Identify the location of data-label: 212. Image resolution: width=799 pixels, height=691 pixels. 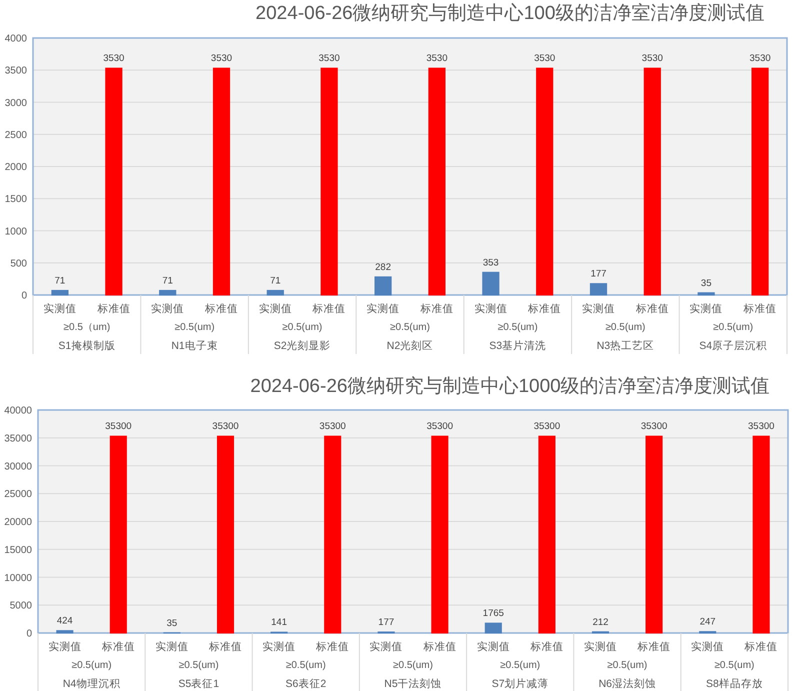
(600, 622).